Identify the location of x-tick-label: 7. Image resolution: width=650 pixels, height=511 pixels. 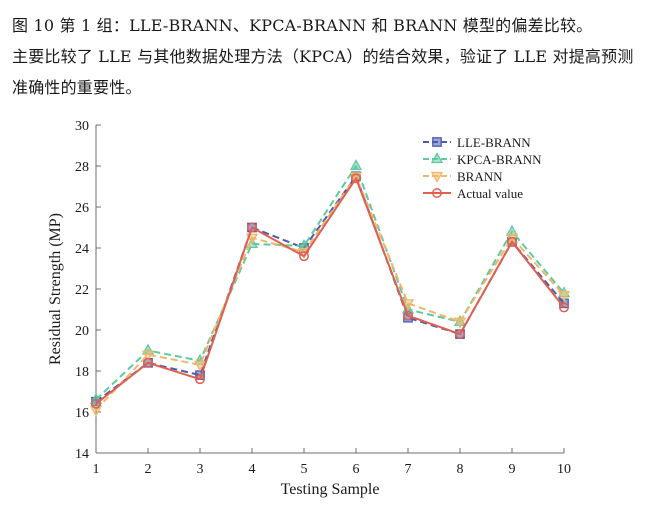
(408, 469).